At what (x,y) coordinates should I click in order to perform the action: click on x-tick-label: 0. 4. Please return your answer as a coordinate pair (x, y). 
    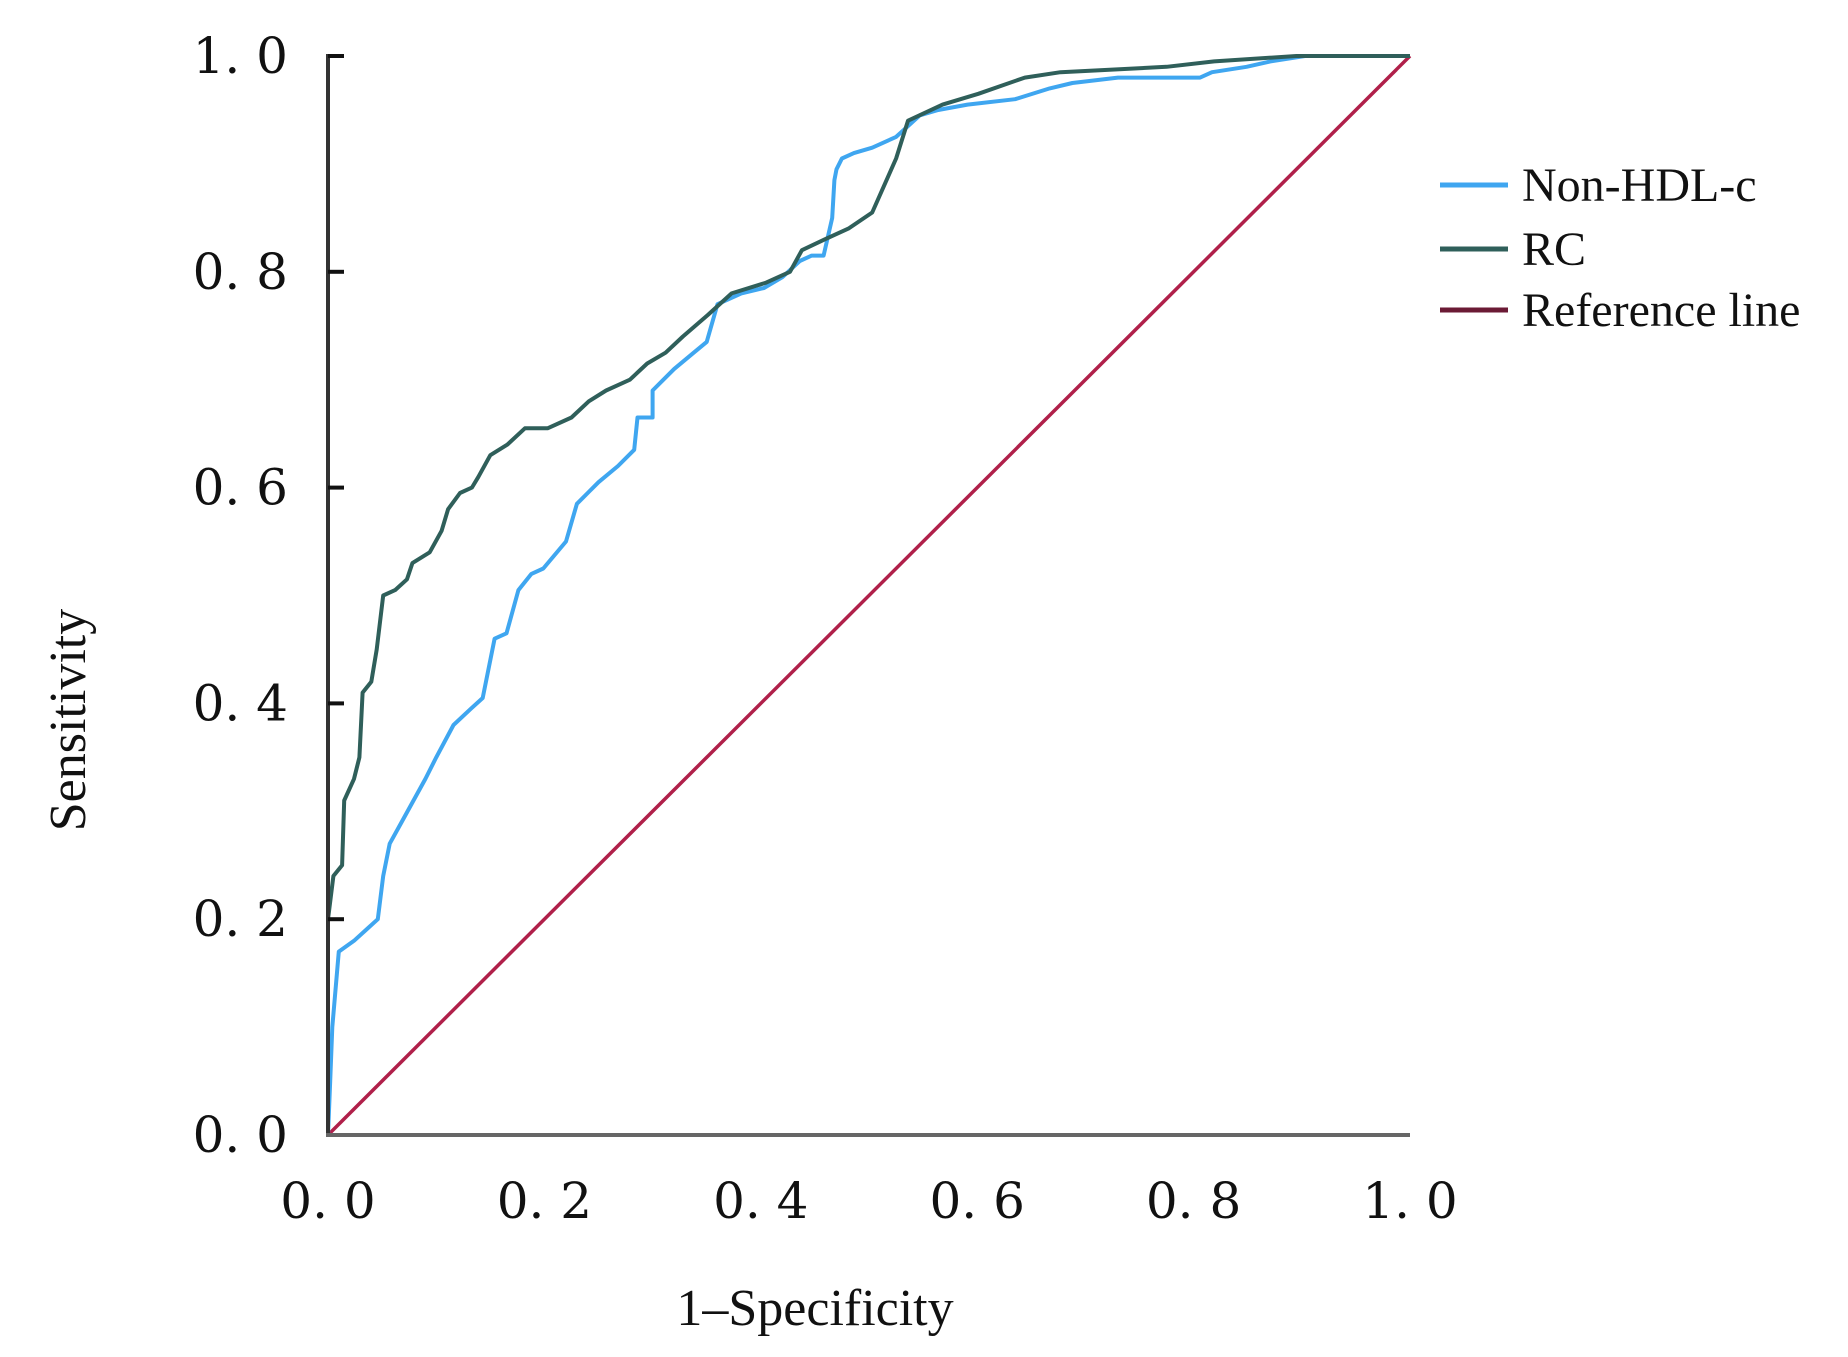
    Looking at the image, I should click on (760, 1201).